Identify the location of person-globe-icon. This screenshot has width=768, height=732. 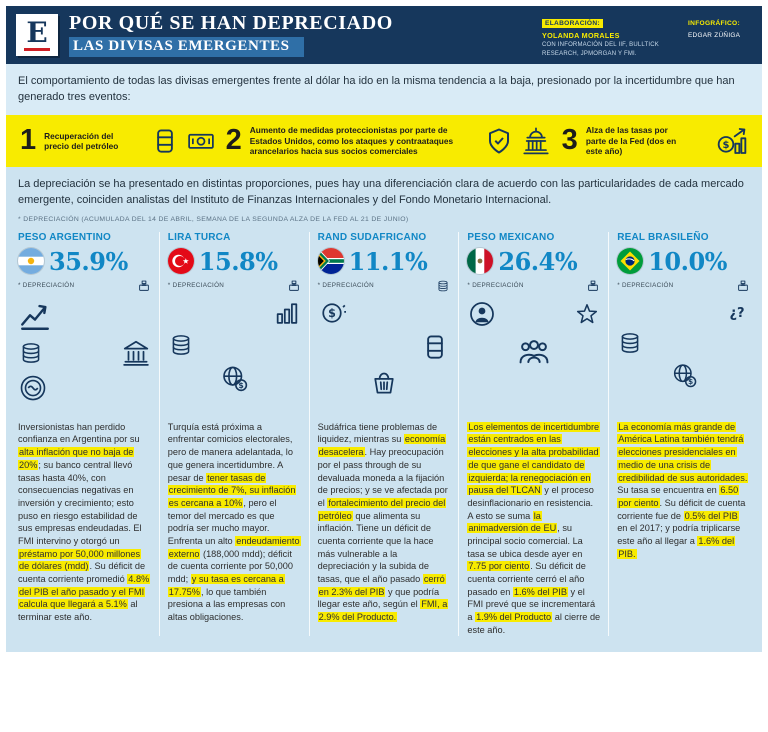
(482, 314).